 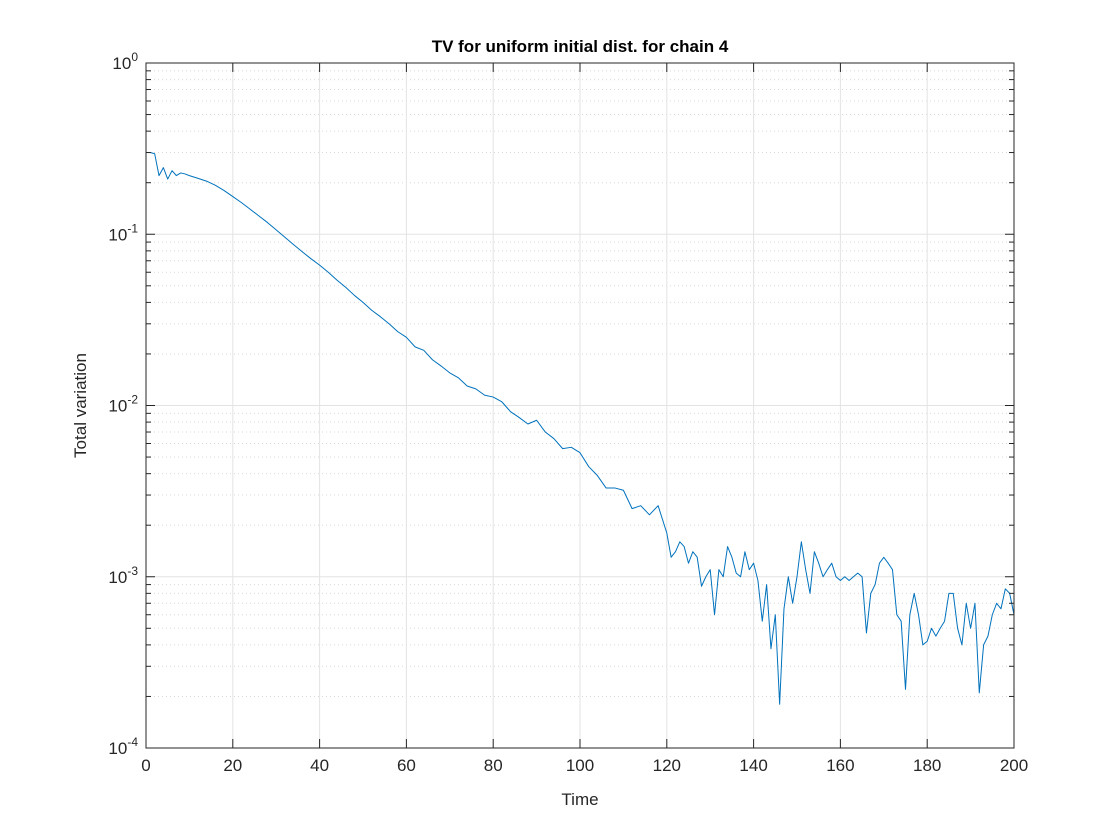 What do you see at coordinates (1014, 765) in the screenshot?
I see `x-tick-label: 200` at bounding box center [1014, 765].